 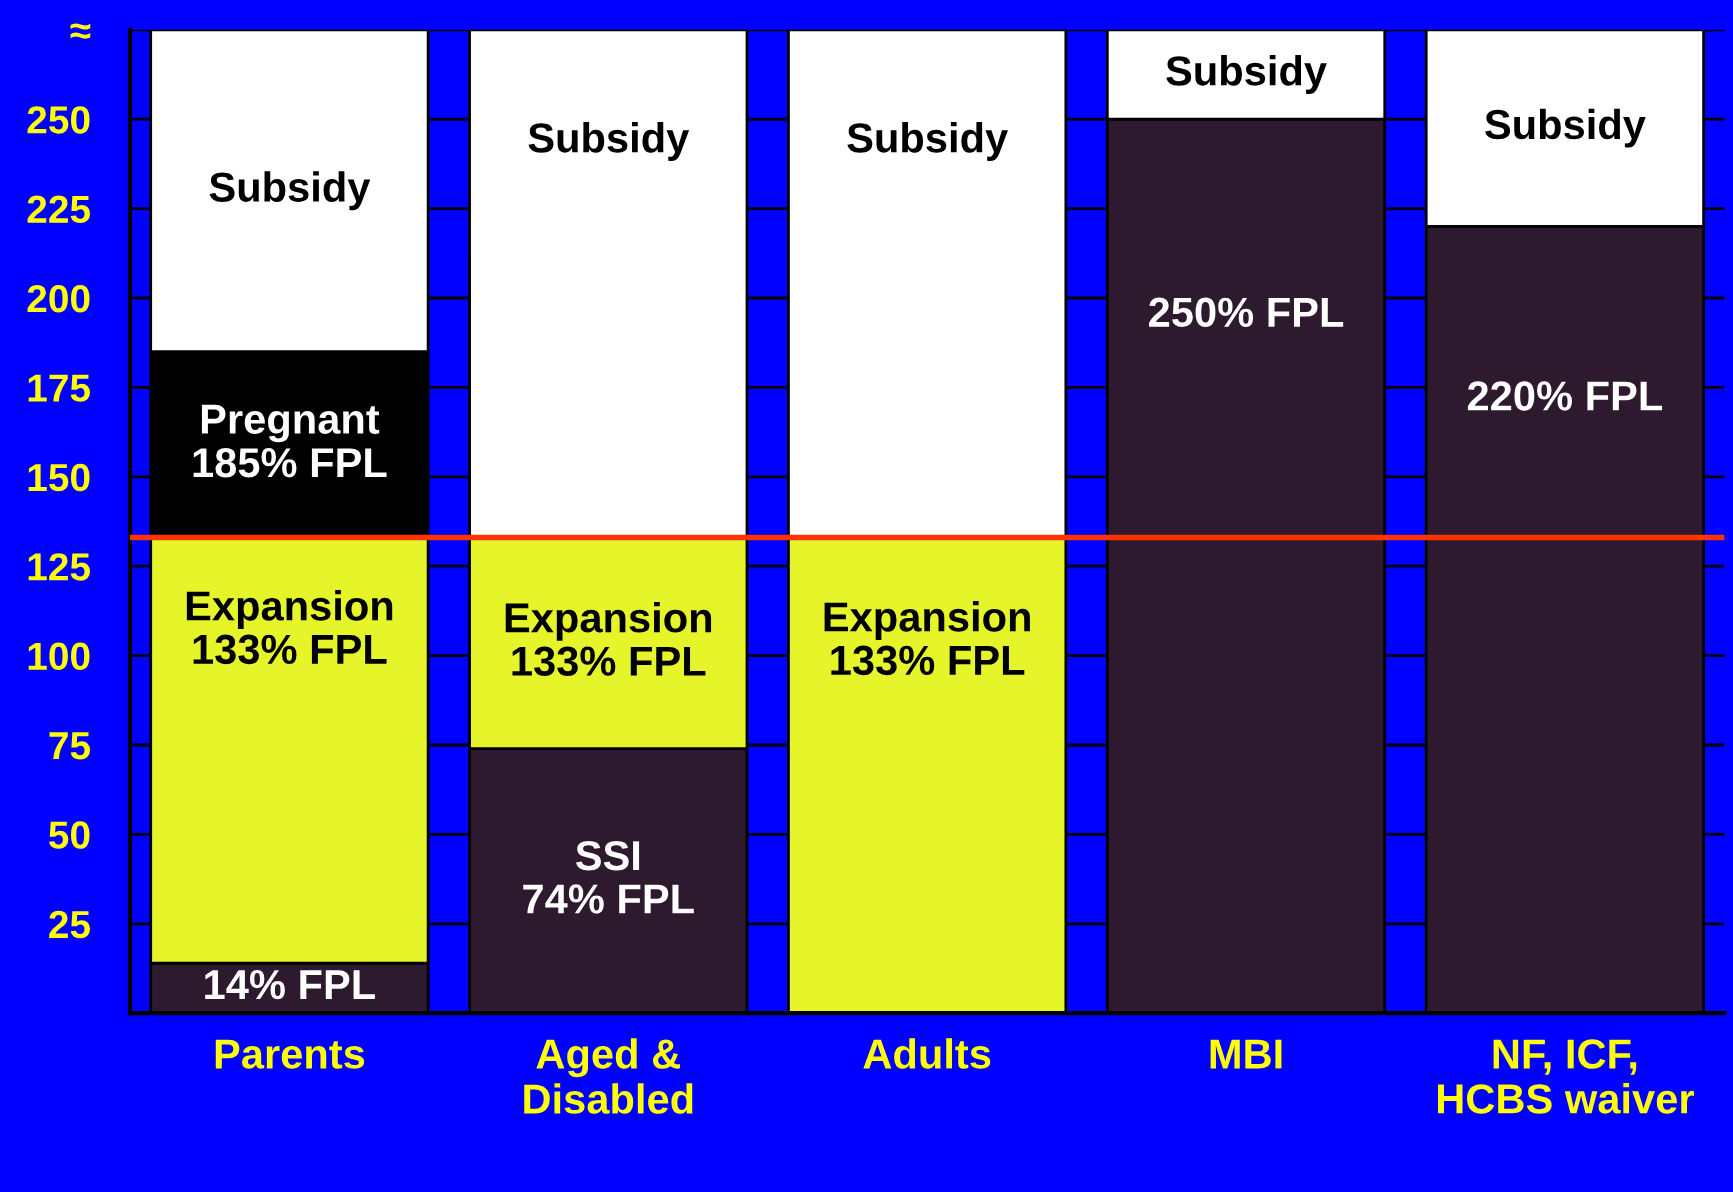 What do you see at coordinates (59, 209) in the screenshot?
I see `y-tick-label: 225` at bounding box center [59, 209].